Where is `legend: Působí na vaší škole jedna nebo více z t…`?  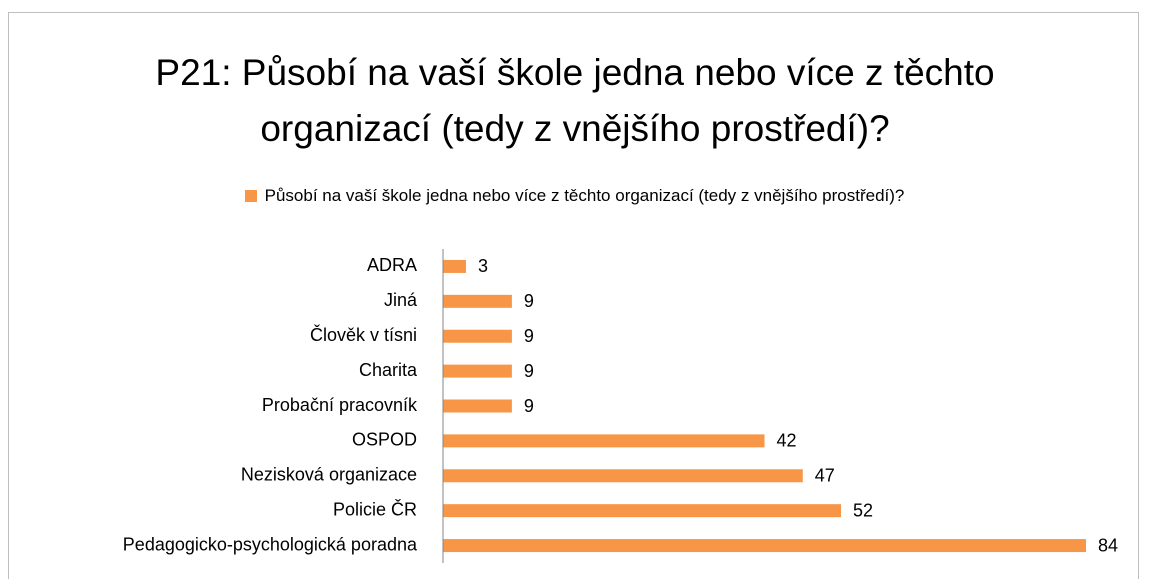
legend: Působí na vaší škole jedna nebo více z t… is located at coordinates (574, 196).